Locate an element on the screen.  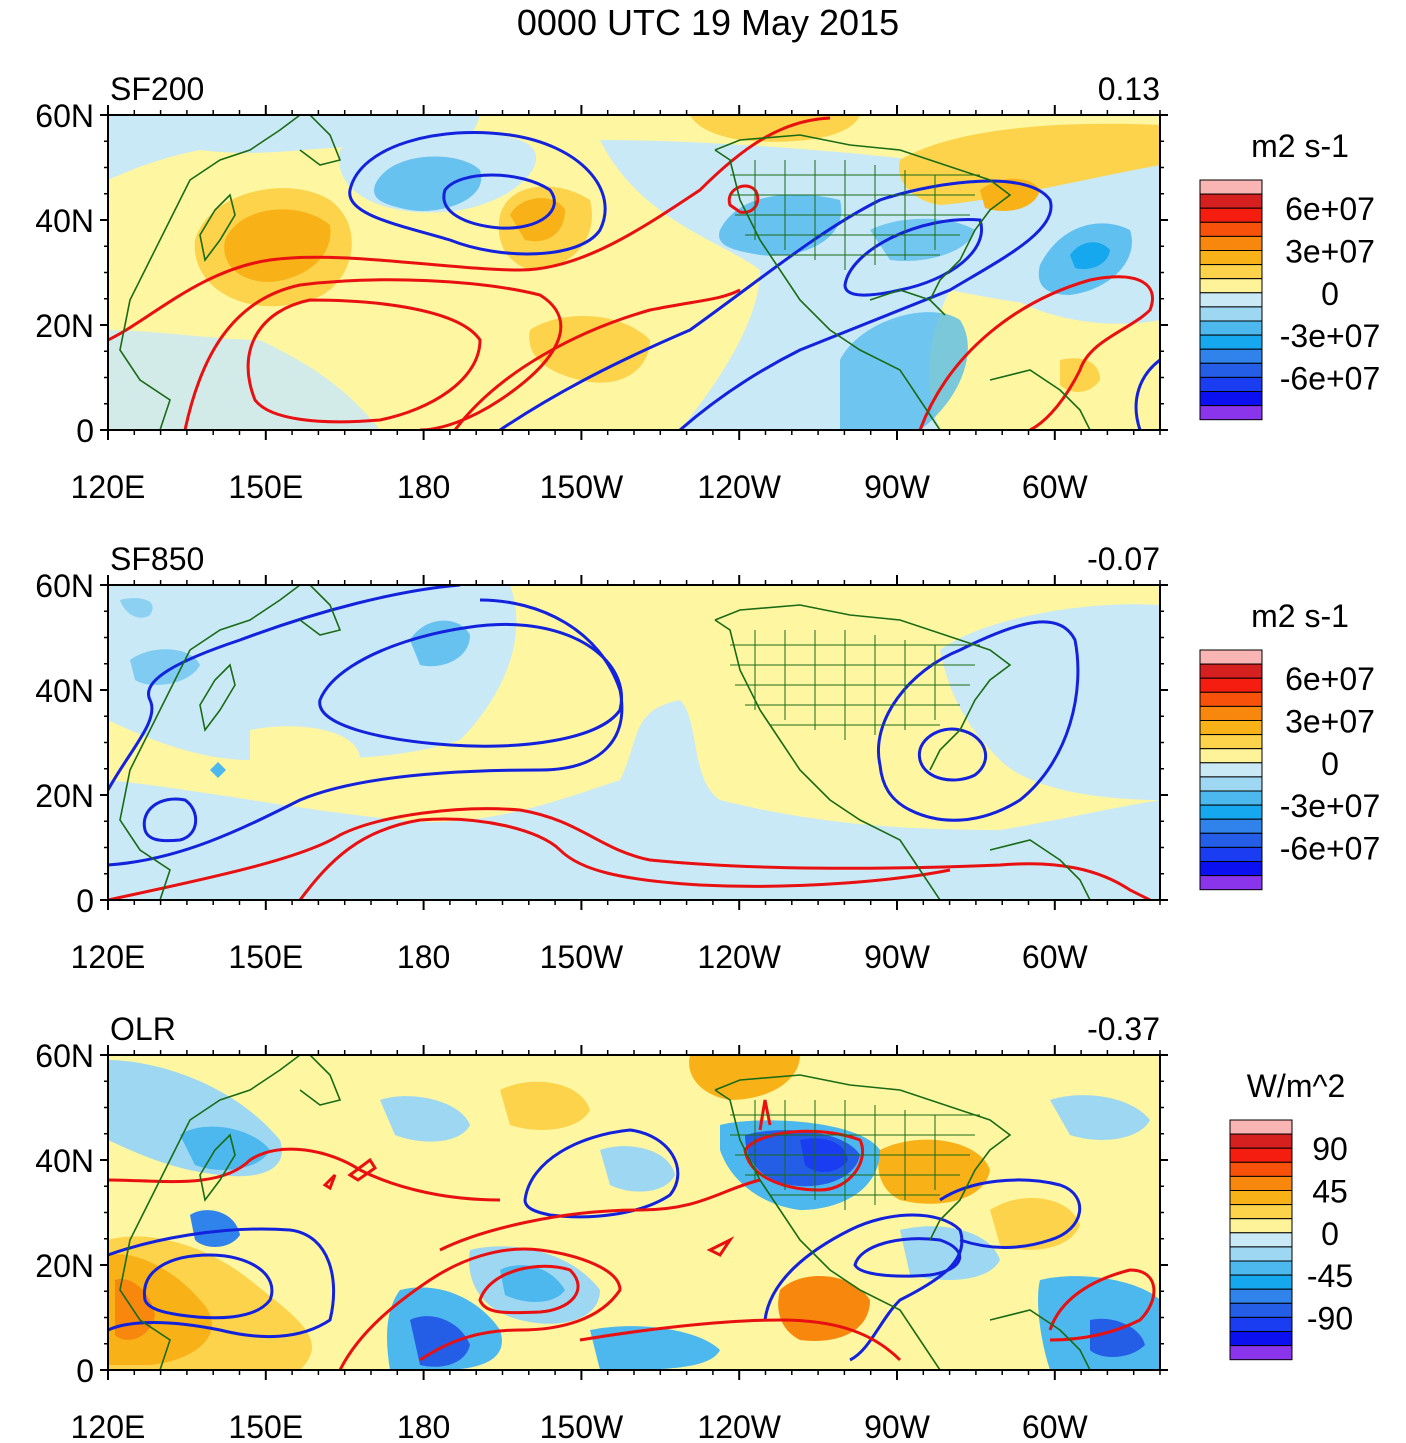
colorbar-label: -45 is located at coordinates (1330, 1276).